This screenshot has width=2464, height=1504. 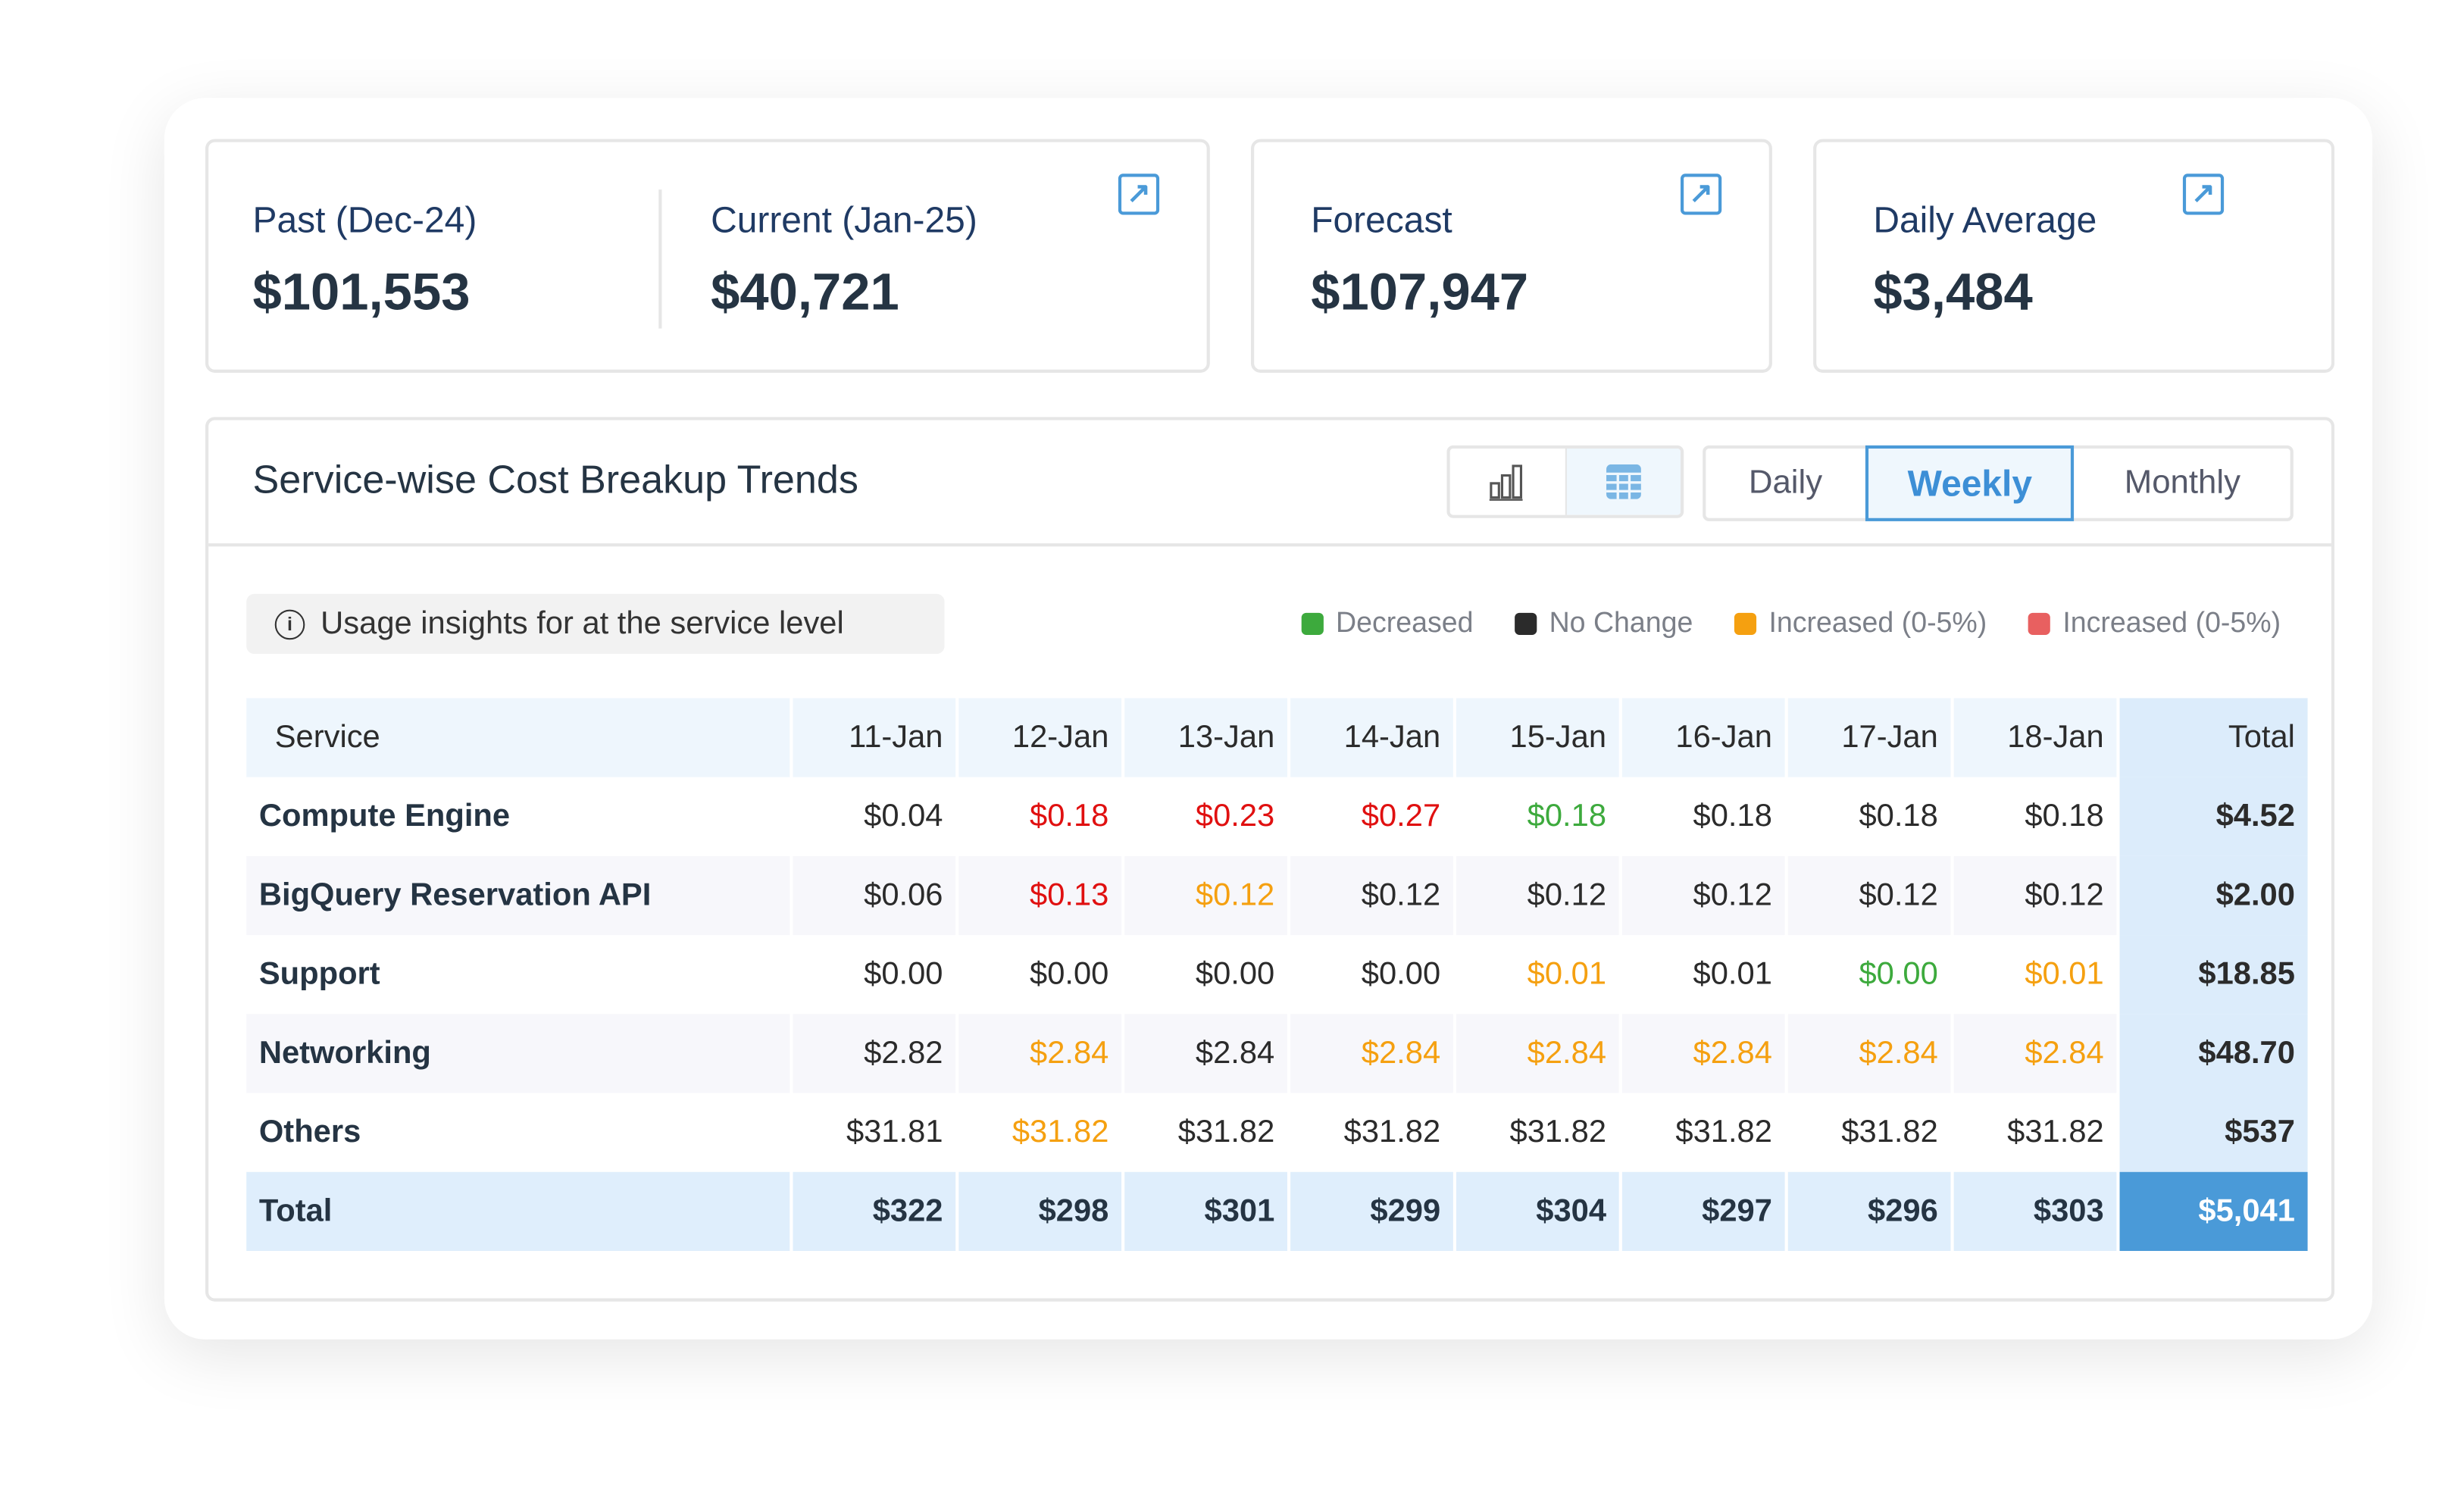 I want to click on column-header: 17-Jan, so click(x=1869, y=737).